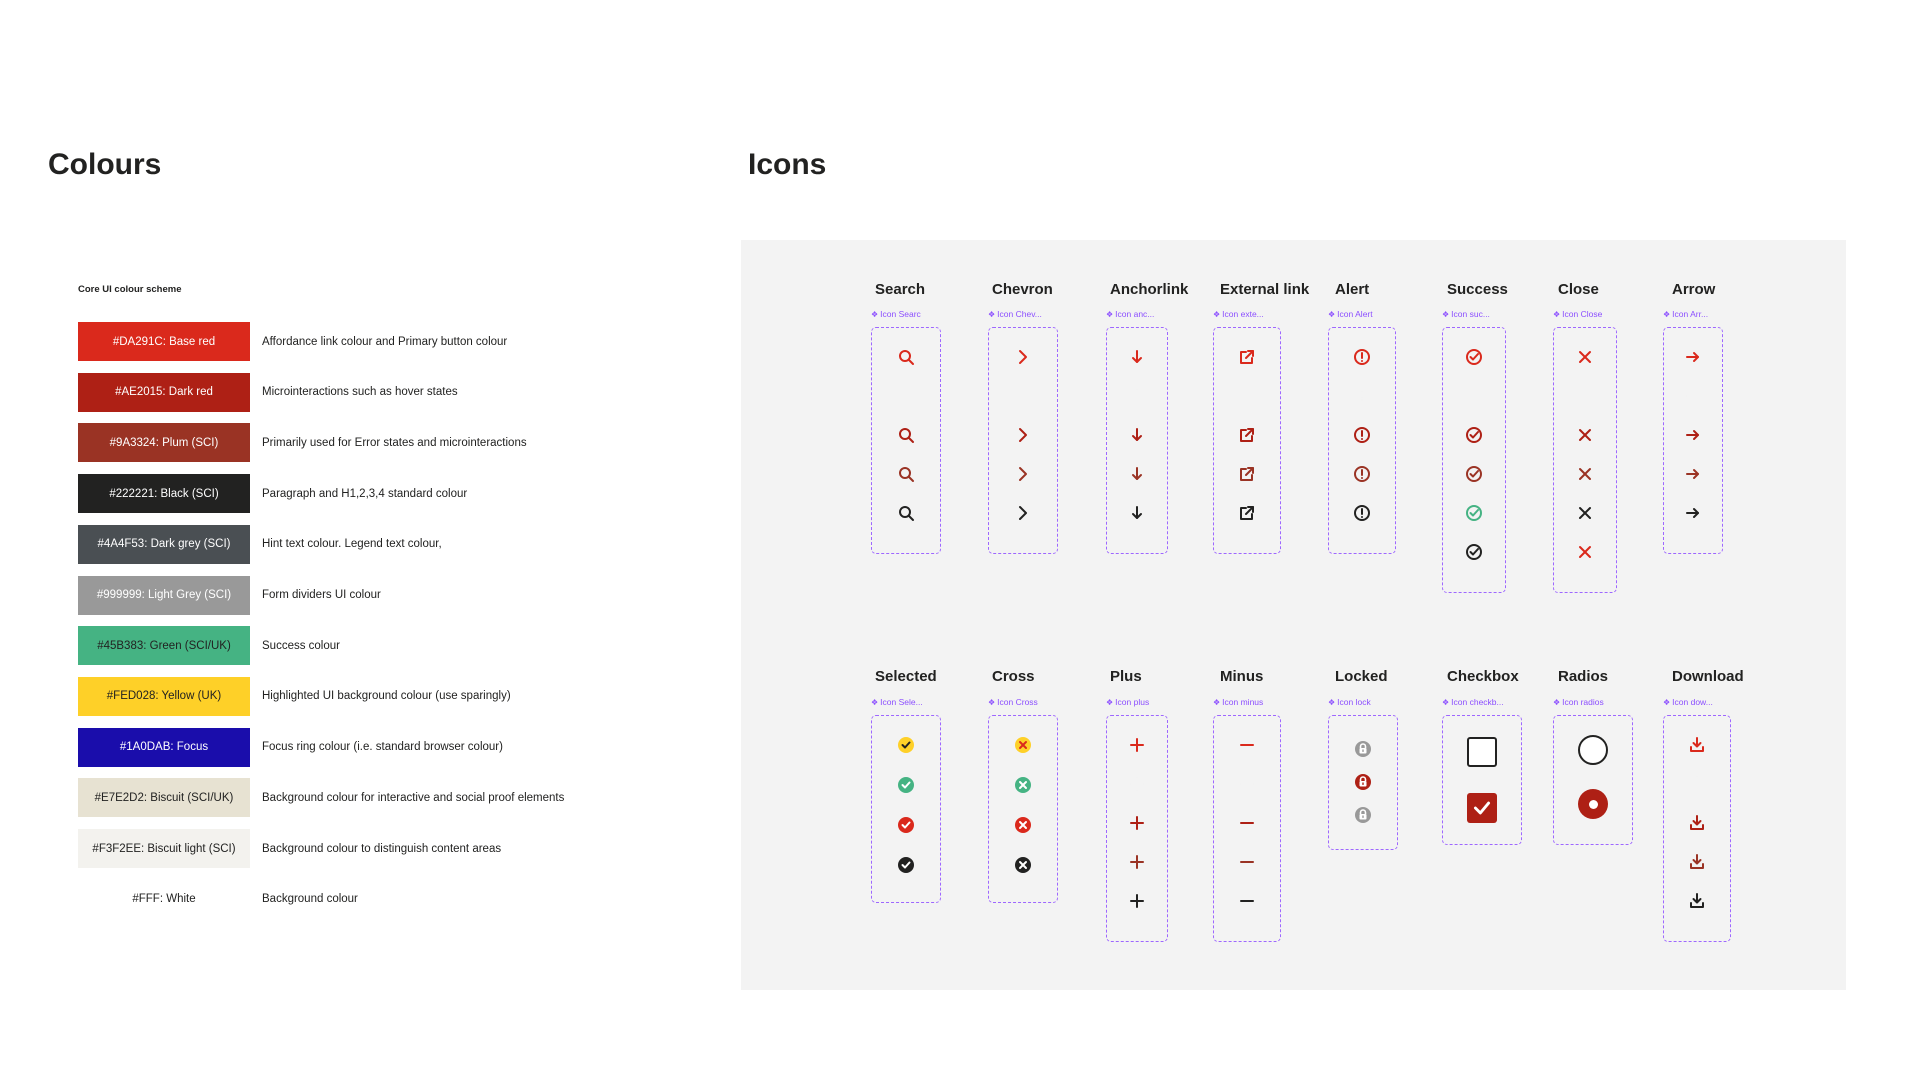 The width and height of the screenshot is (1920, 1080). Describe the element at coordinates (310, 899) in the screenshot. I see `colour-description: Background colour` at that location.